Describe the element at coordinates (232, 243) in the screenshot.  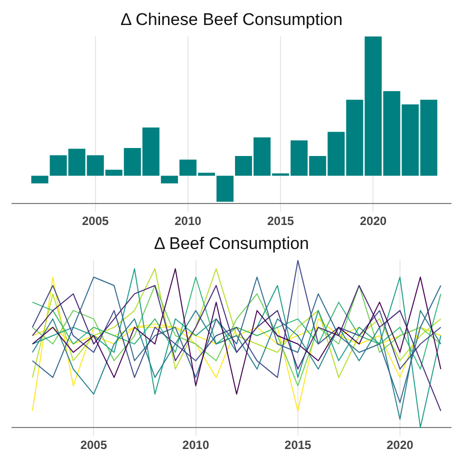
I see `chart-title: Δ Beef Consumption` at that location.